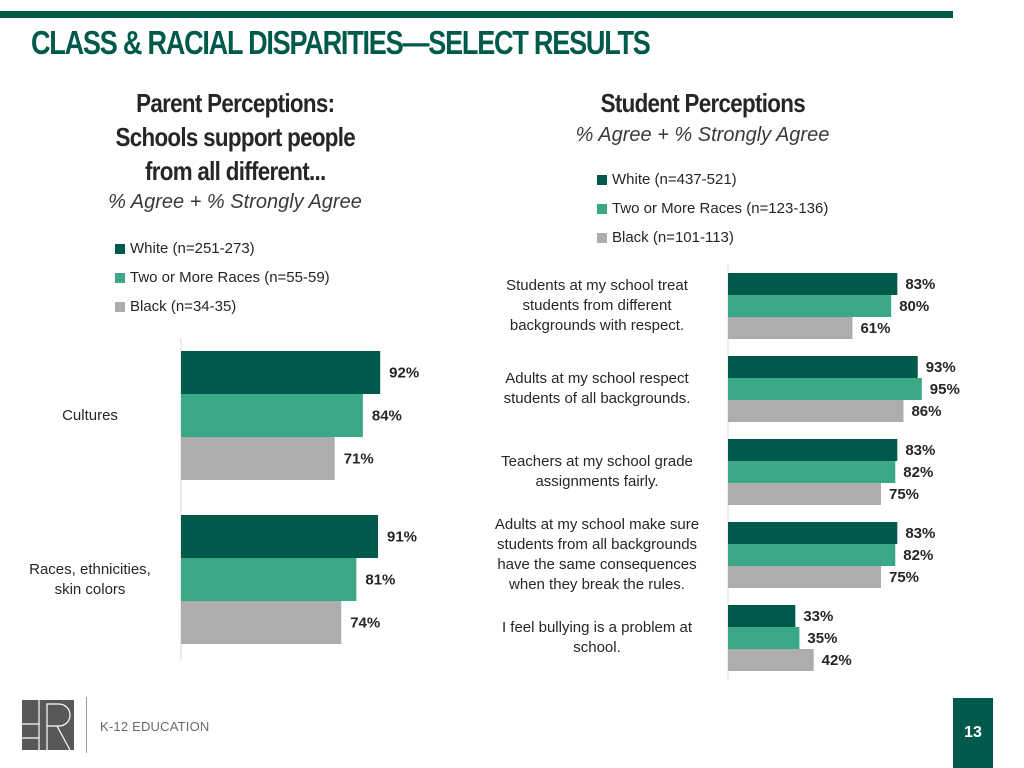 The width and height of the screenshot is (1024, 768). What do you see at coordinates (597, 398) in the screenshot?
I see `category-label-line: students of all backgrounds.` at bounding box center [597, 398].